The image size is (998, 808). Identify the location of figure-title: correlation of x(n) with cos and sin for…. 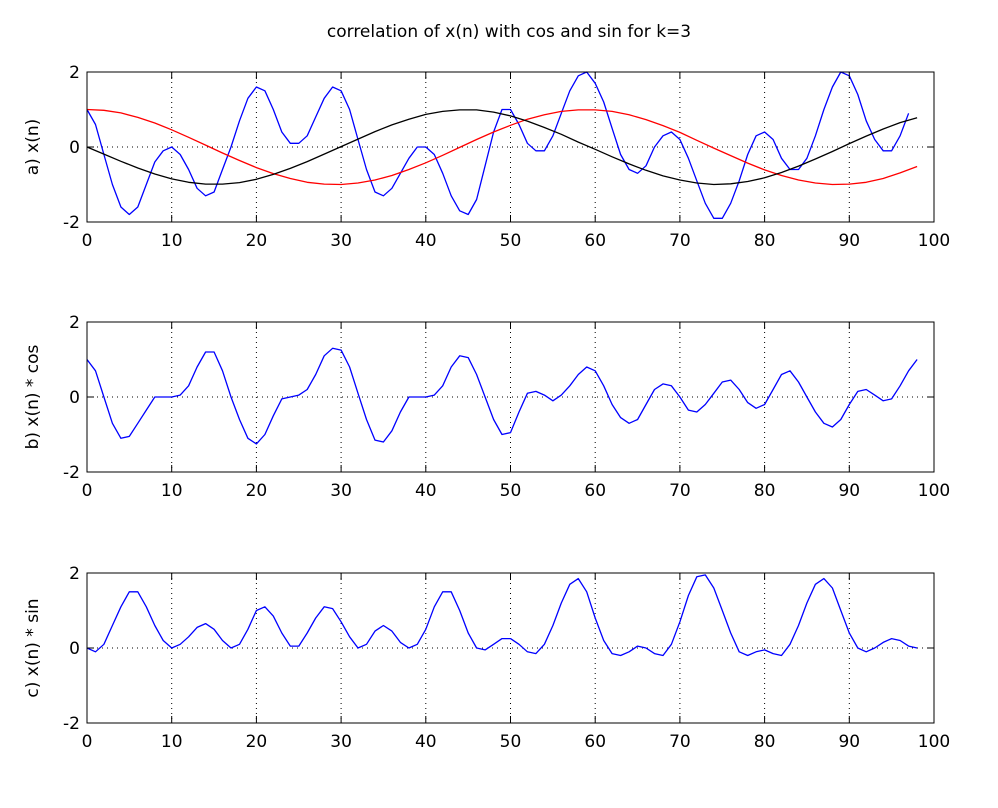
(509, 32).